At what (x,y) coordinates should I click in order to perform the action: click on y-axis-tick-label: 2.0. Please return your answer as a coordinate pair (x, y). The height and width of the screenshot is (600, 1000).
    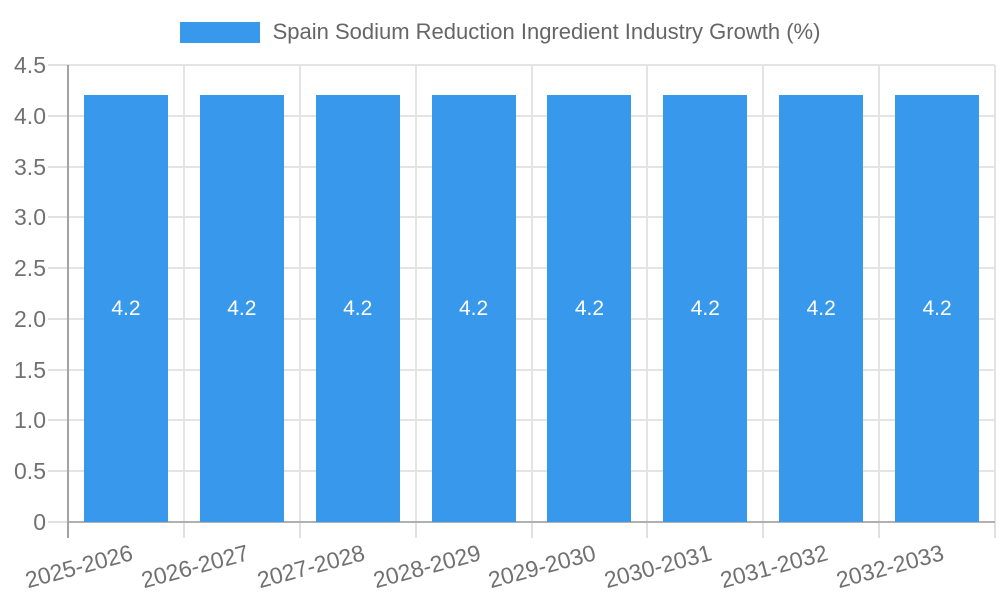
    Looking at the image, I should click on (30, 318).